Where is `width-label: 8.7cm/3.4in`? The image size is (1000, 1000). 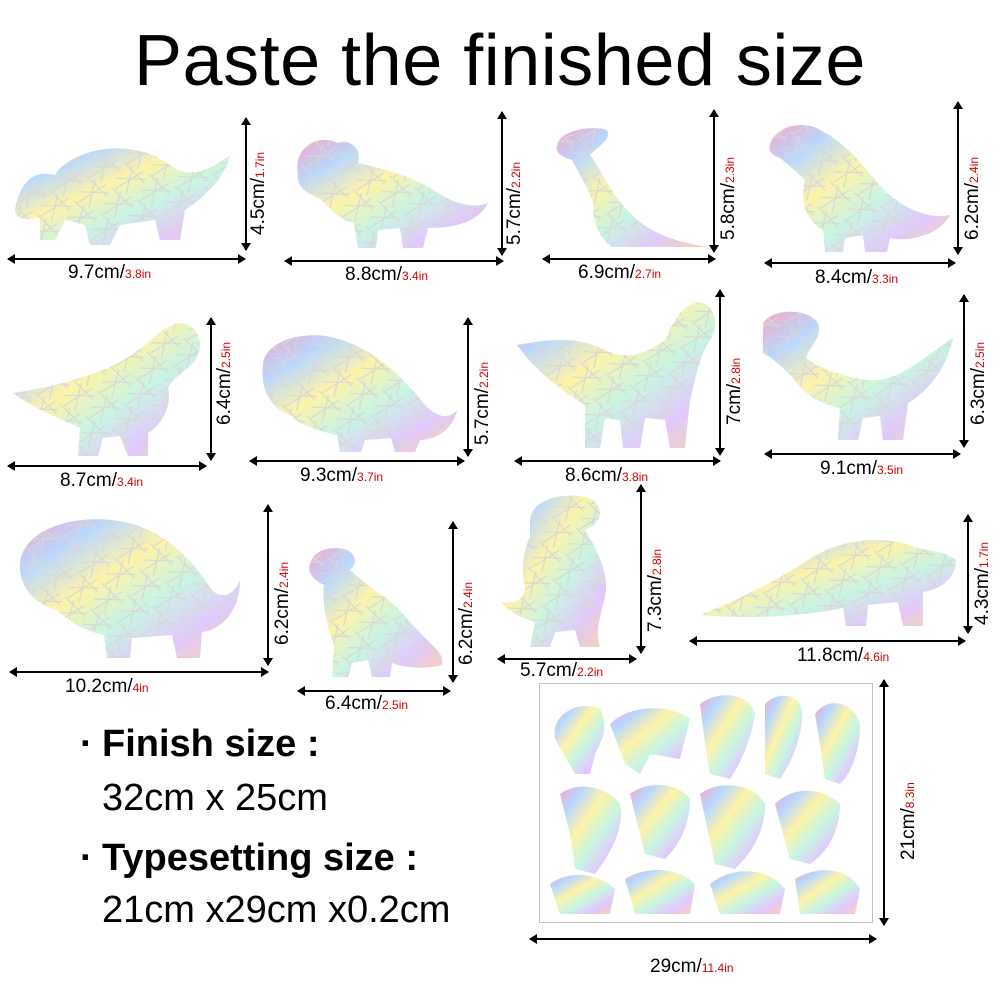 width-label: 8.7cm/3.4in is located at coordinates (102, 480).